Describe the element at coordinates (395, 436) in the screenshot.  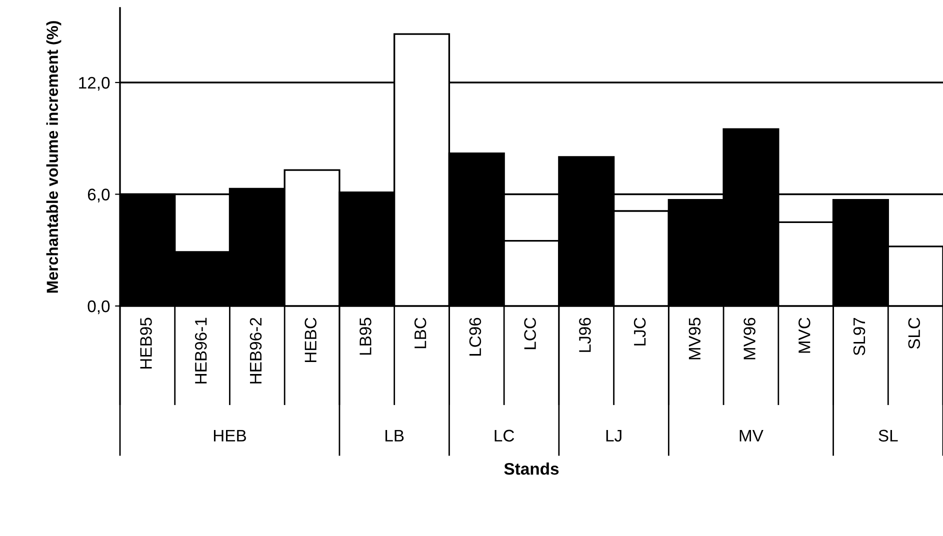
I see `text: LB` at that location.